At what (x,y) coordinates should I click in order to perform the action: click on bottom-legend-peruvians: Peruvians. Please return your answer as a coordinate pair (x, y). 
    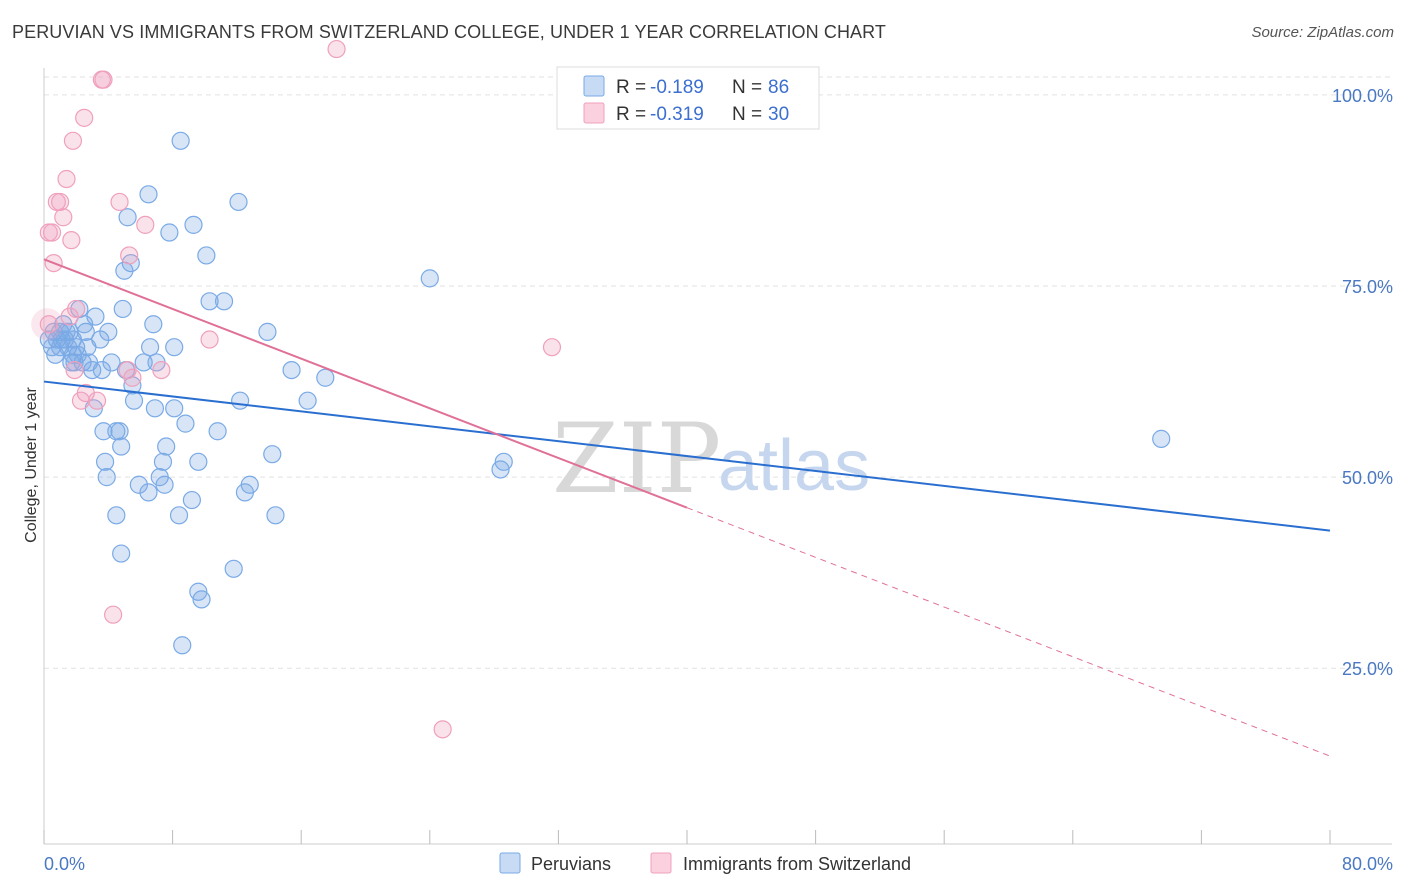
    Looking at the image, I should click on (571, 864).